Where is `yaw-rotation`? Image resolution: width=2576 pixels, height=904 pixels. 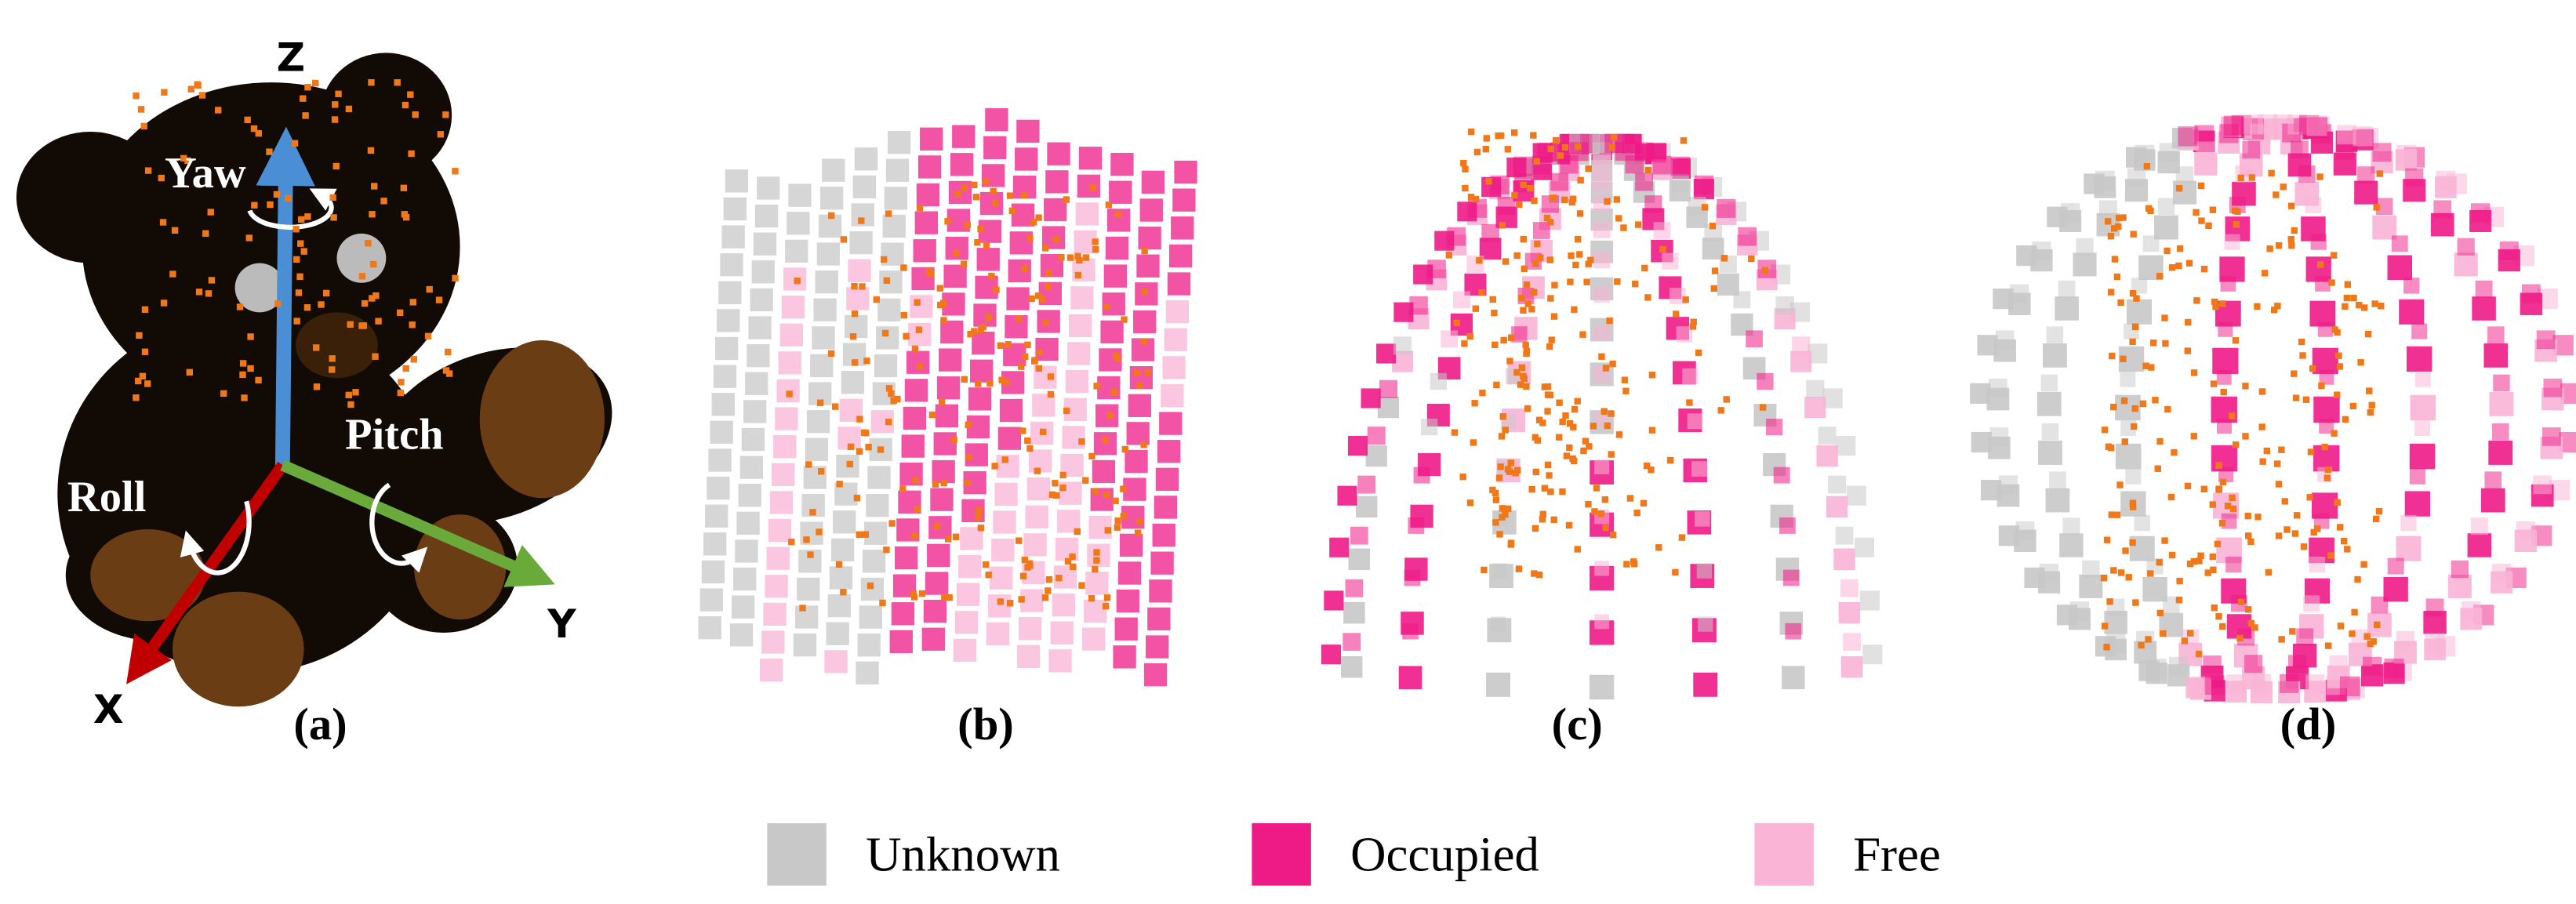
yaw-rotation is located at coordinates (292, 209).